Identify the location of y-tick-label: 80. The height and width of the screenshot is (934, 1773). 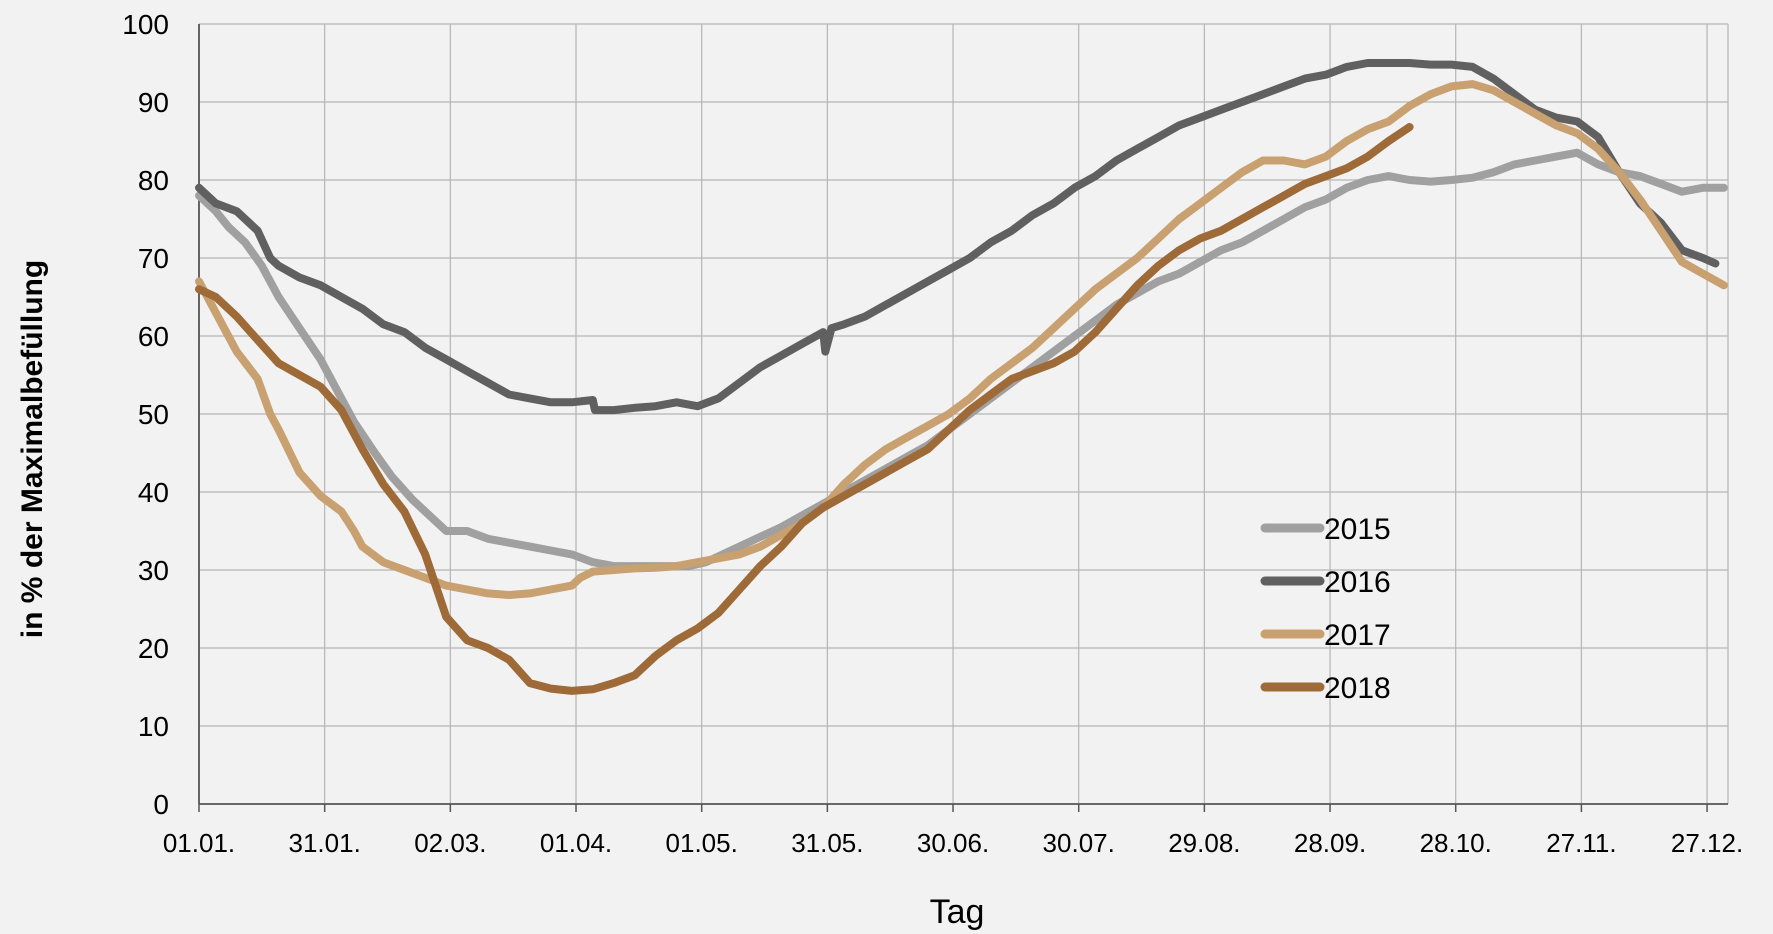
(153, 180).